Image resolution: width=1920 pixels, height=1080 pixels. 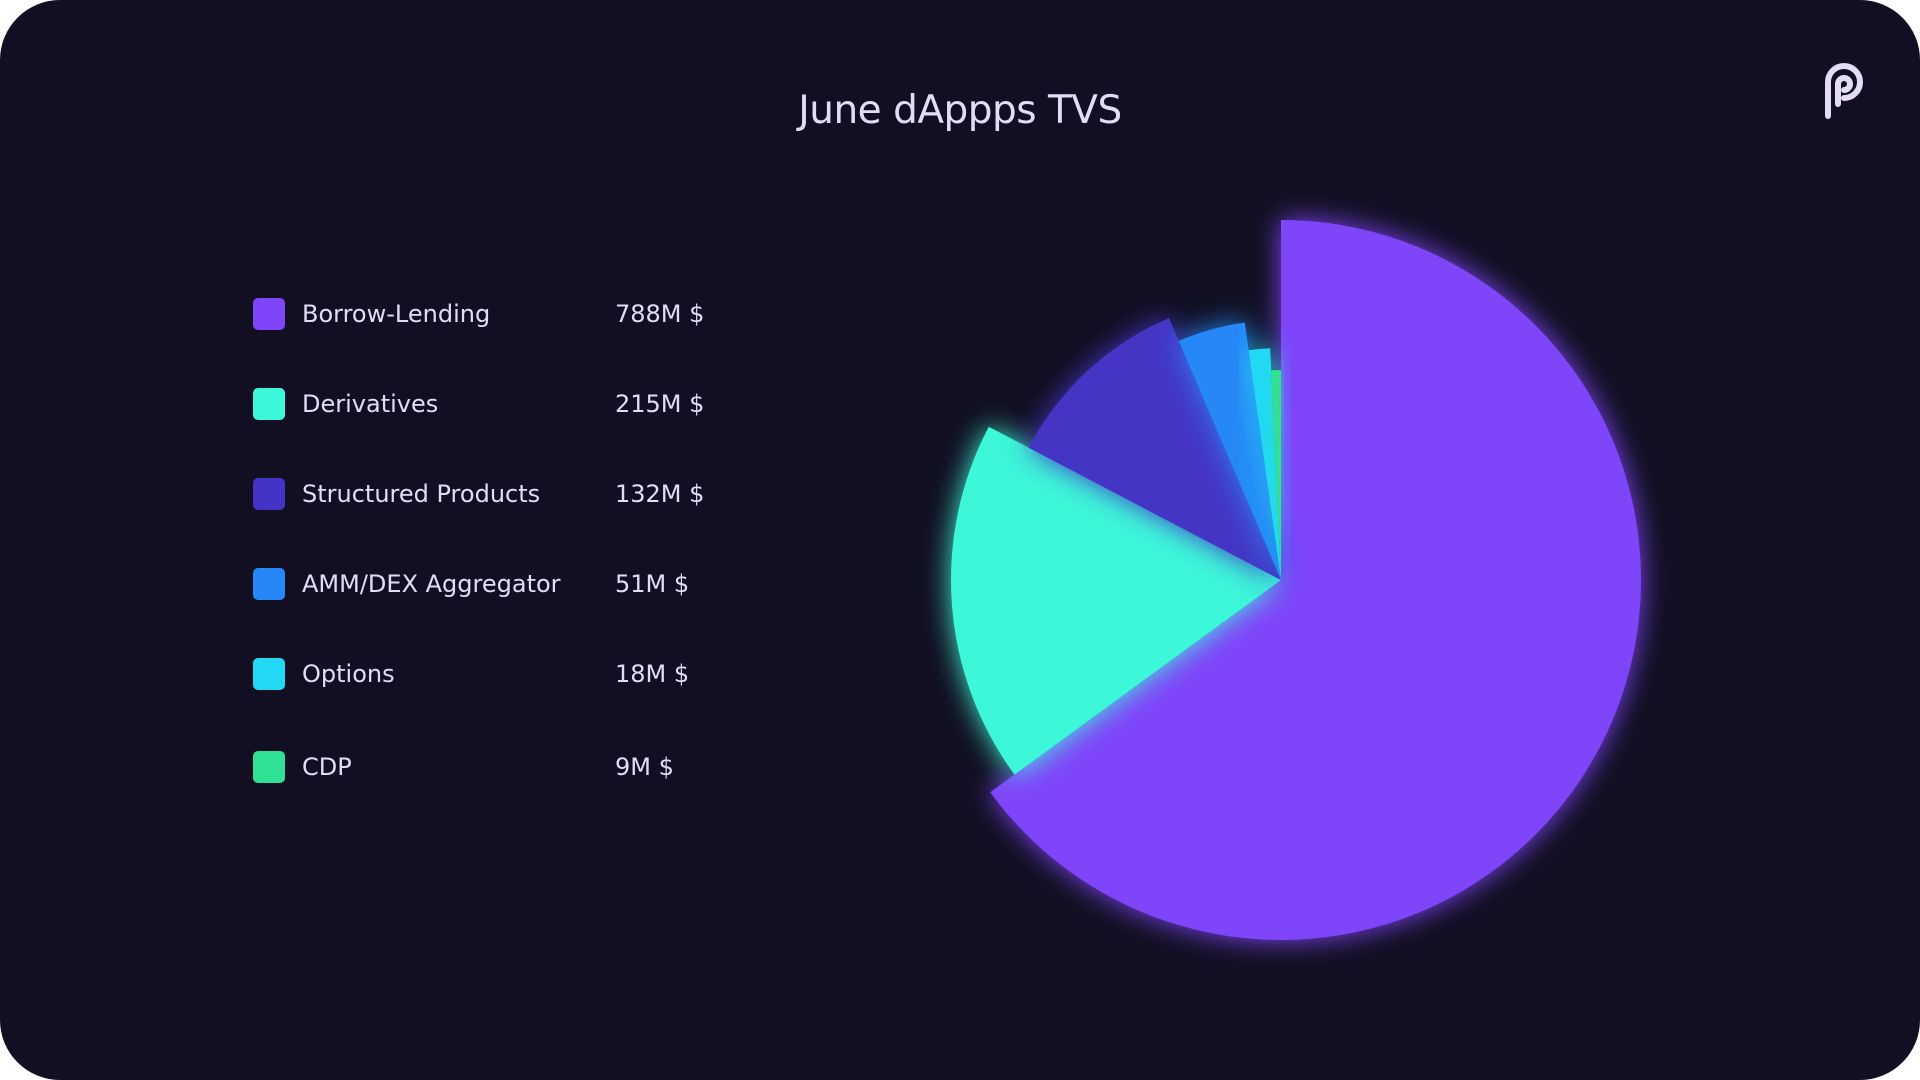 I want to click on legend-value: 51M $, so click(x=652, y=584).